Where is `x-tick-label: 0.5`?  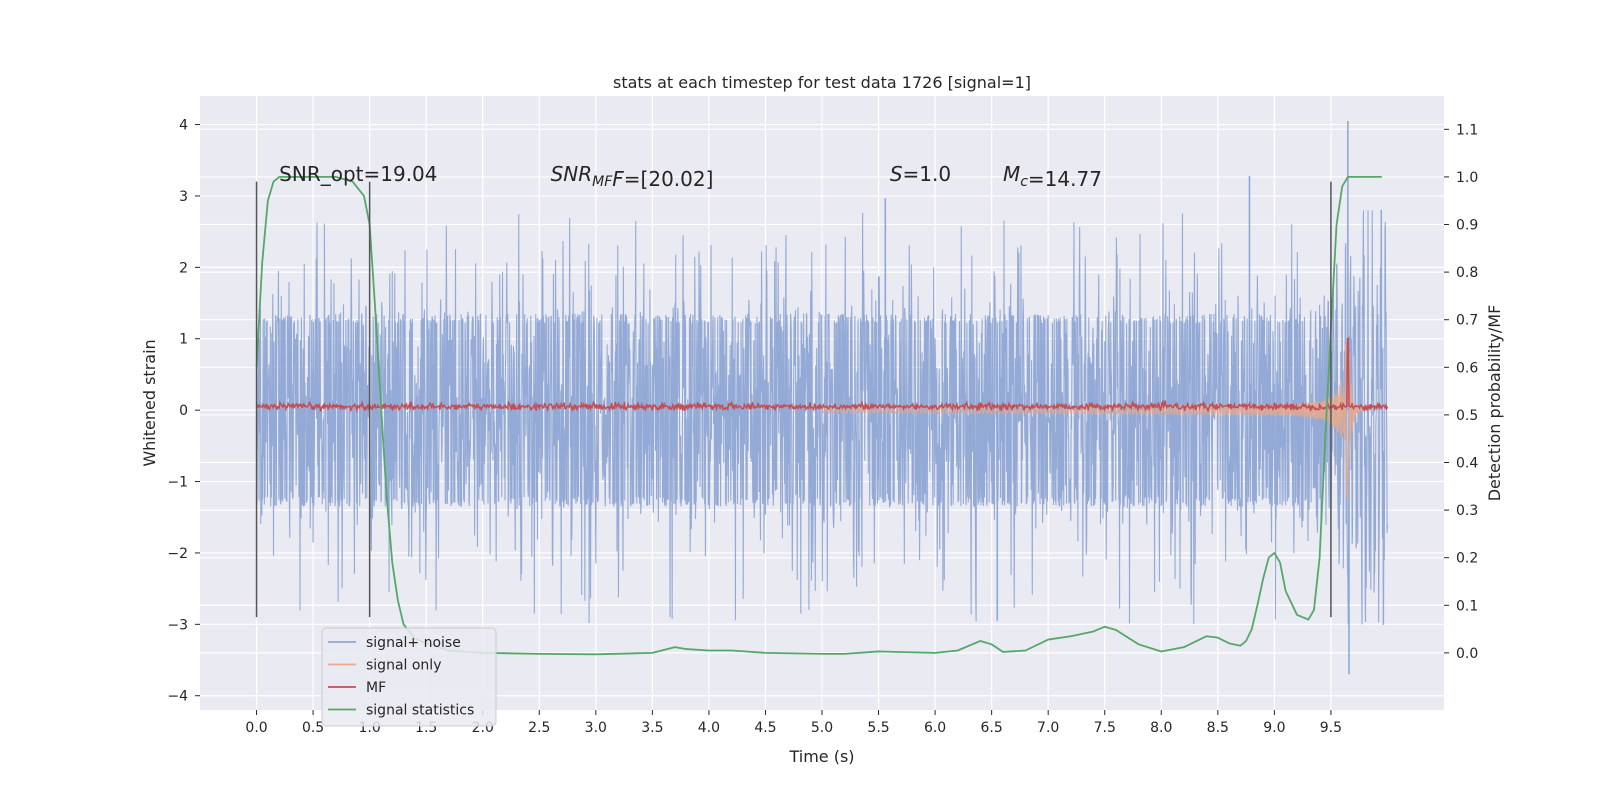
x-tick-label: 0.5 is located at coordinates (313, 728).